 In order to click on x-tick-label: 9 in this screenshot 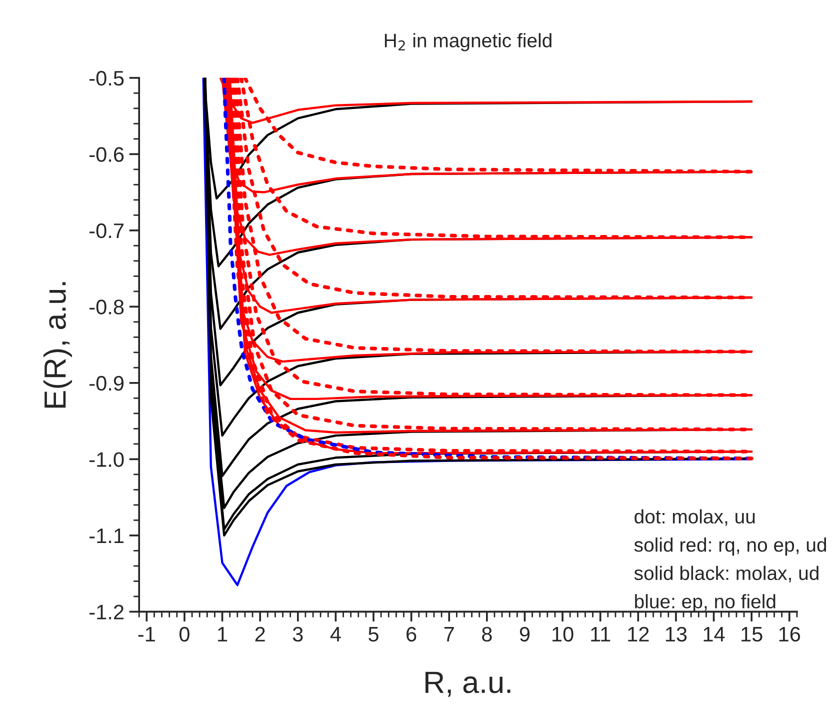, I will do `click(525, 634)`.